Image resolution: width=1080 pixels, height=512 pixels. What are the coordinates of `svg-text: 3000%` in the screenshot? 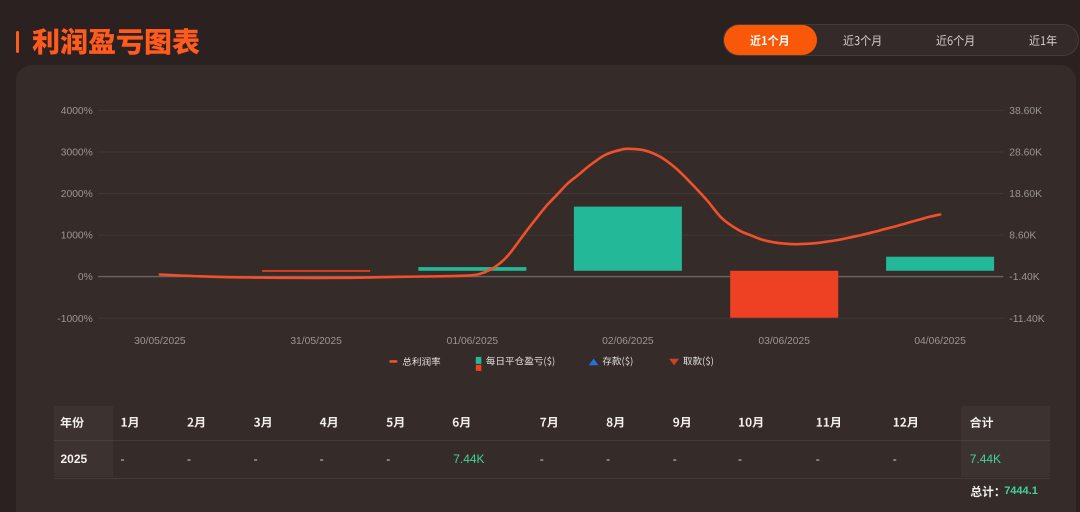 It's located at (77, 153).